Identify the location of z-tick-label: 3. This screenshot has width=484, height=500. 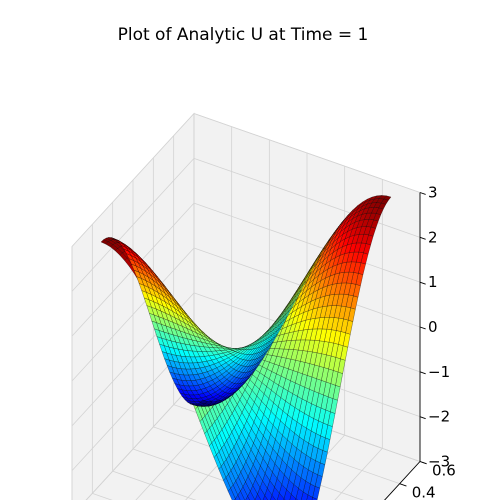
(433, 193).